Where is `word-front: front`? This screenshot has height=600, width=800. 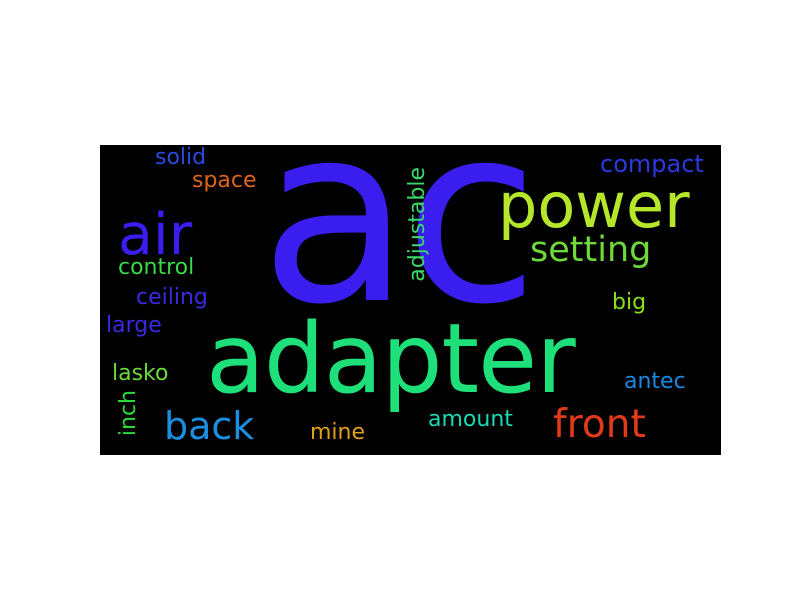 word-front: front is located at coordinates (599, 424).